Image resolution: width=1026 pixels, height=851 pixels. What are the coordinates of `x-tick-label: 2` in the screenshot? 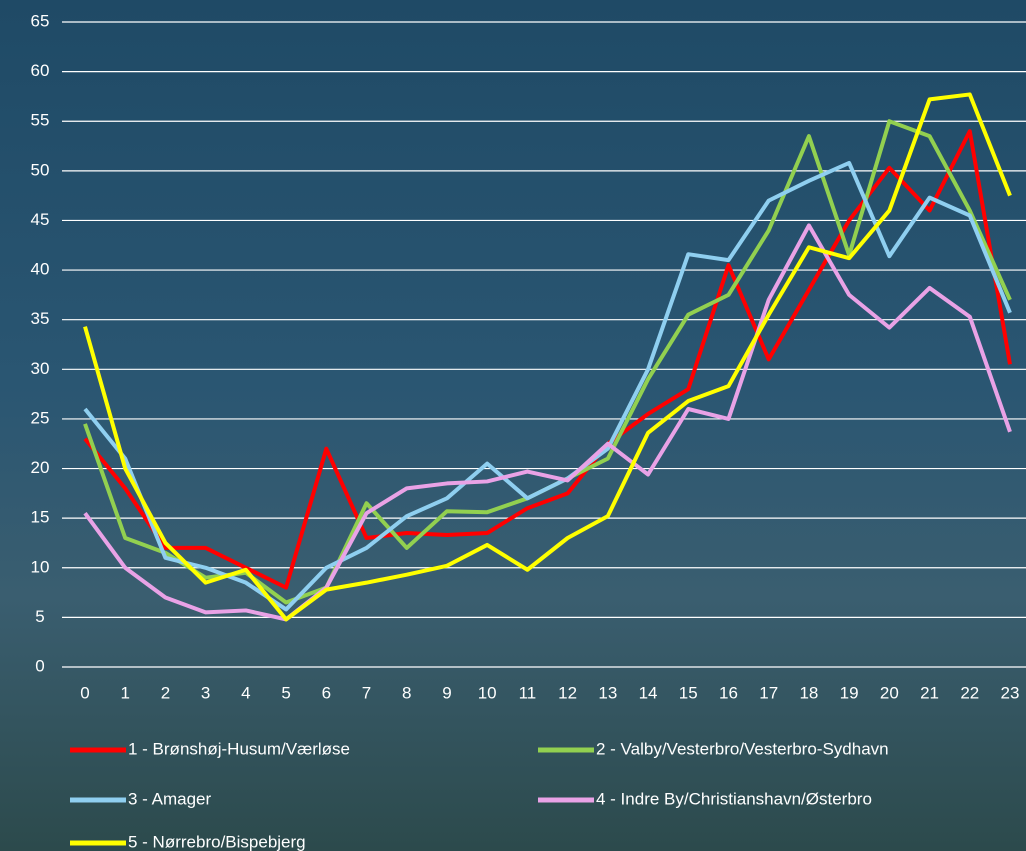 It's located at (165, 692).